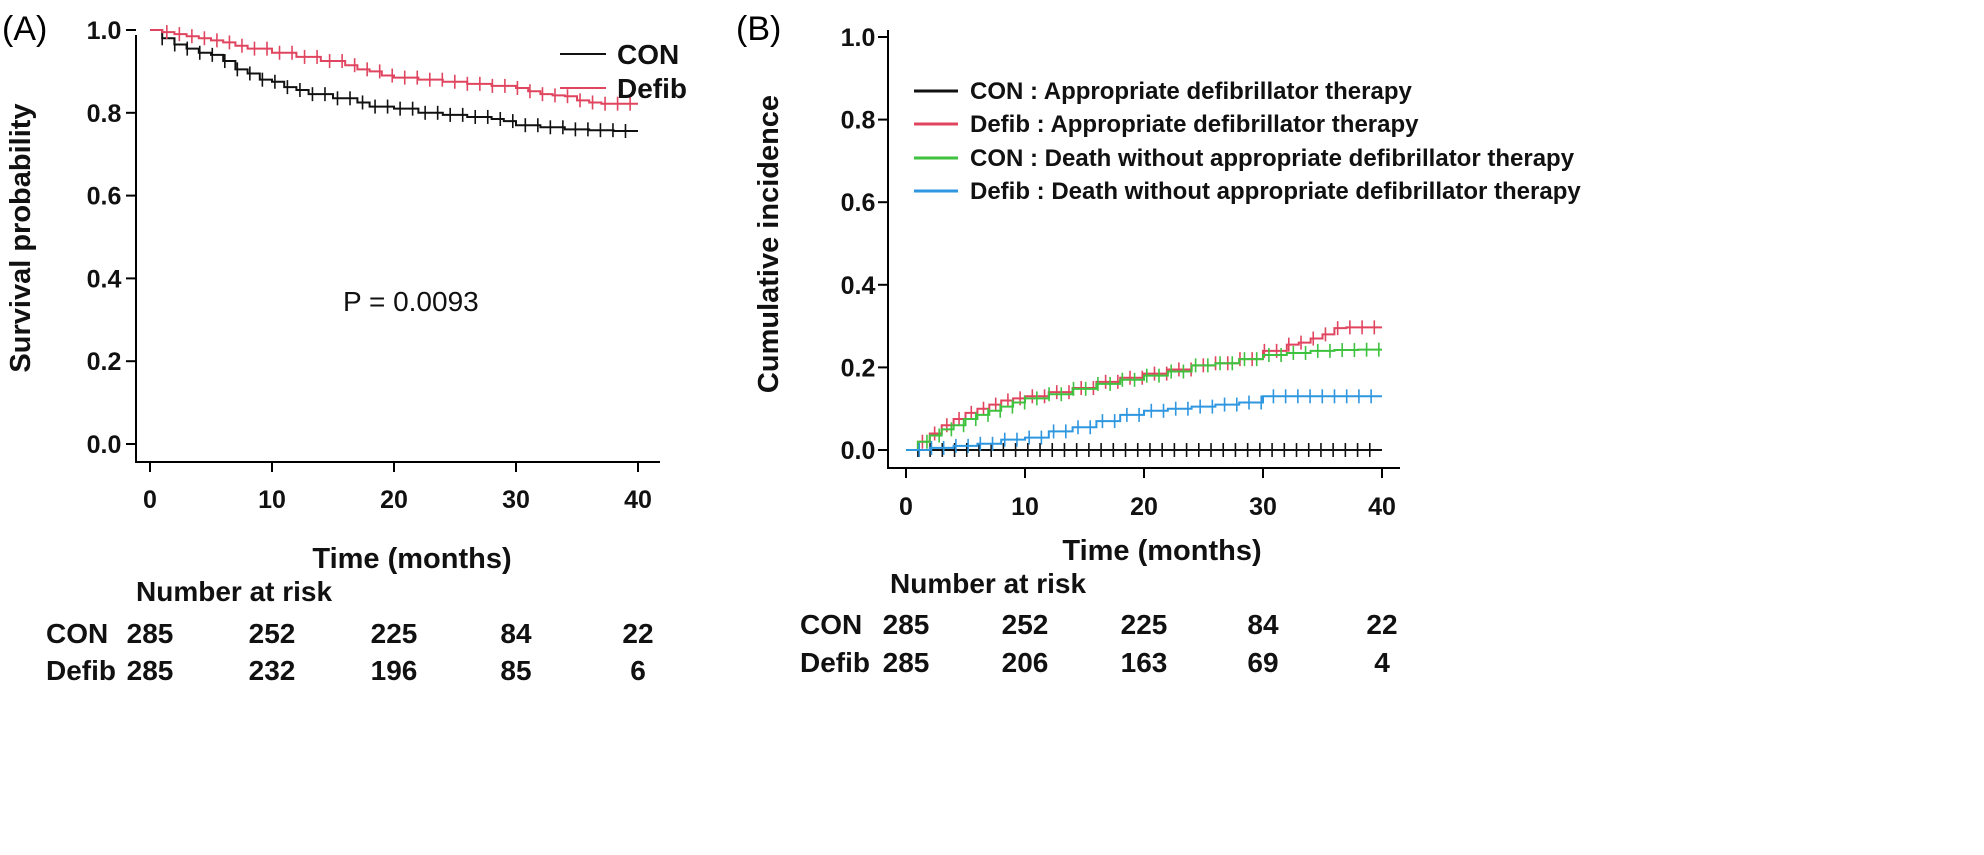 The width and height of the screenshot is (1984, 855). I want to click on risk-row-label-defib: Defib, so click(81, 670).